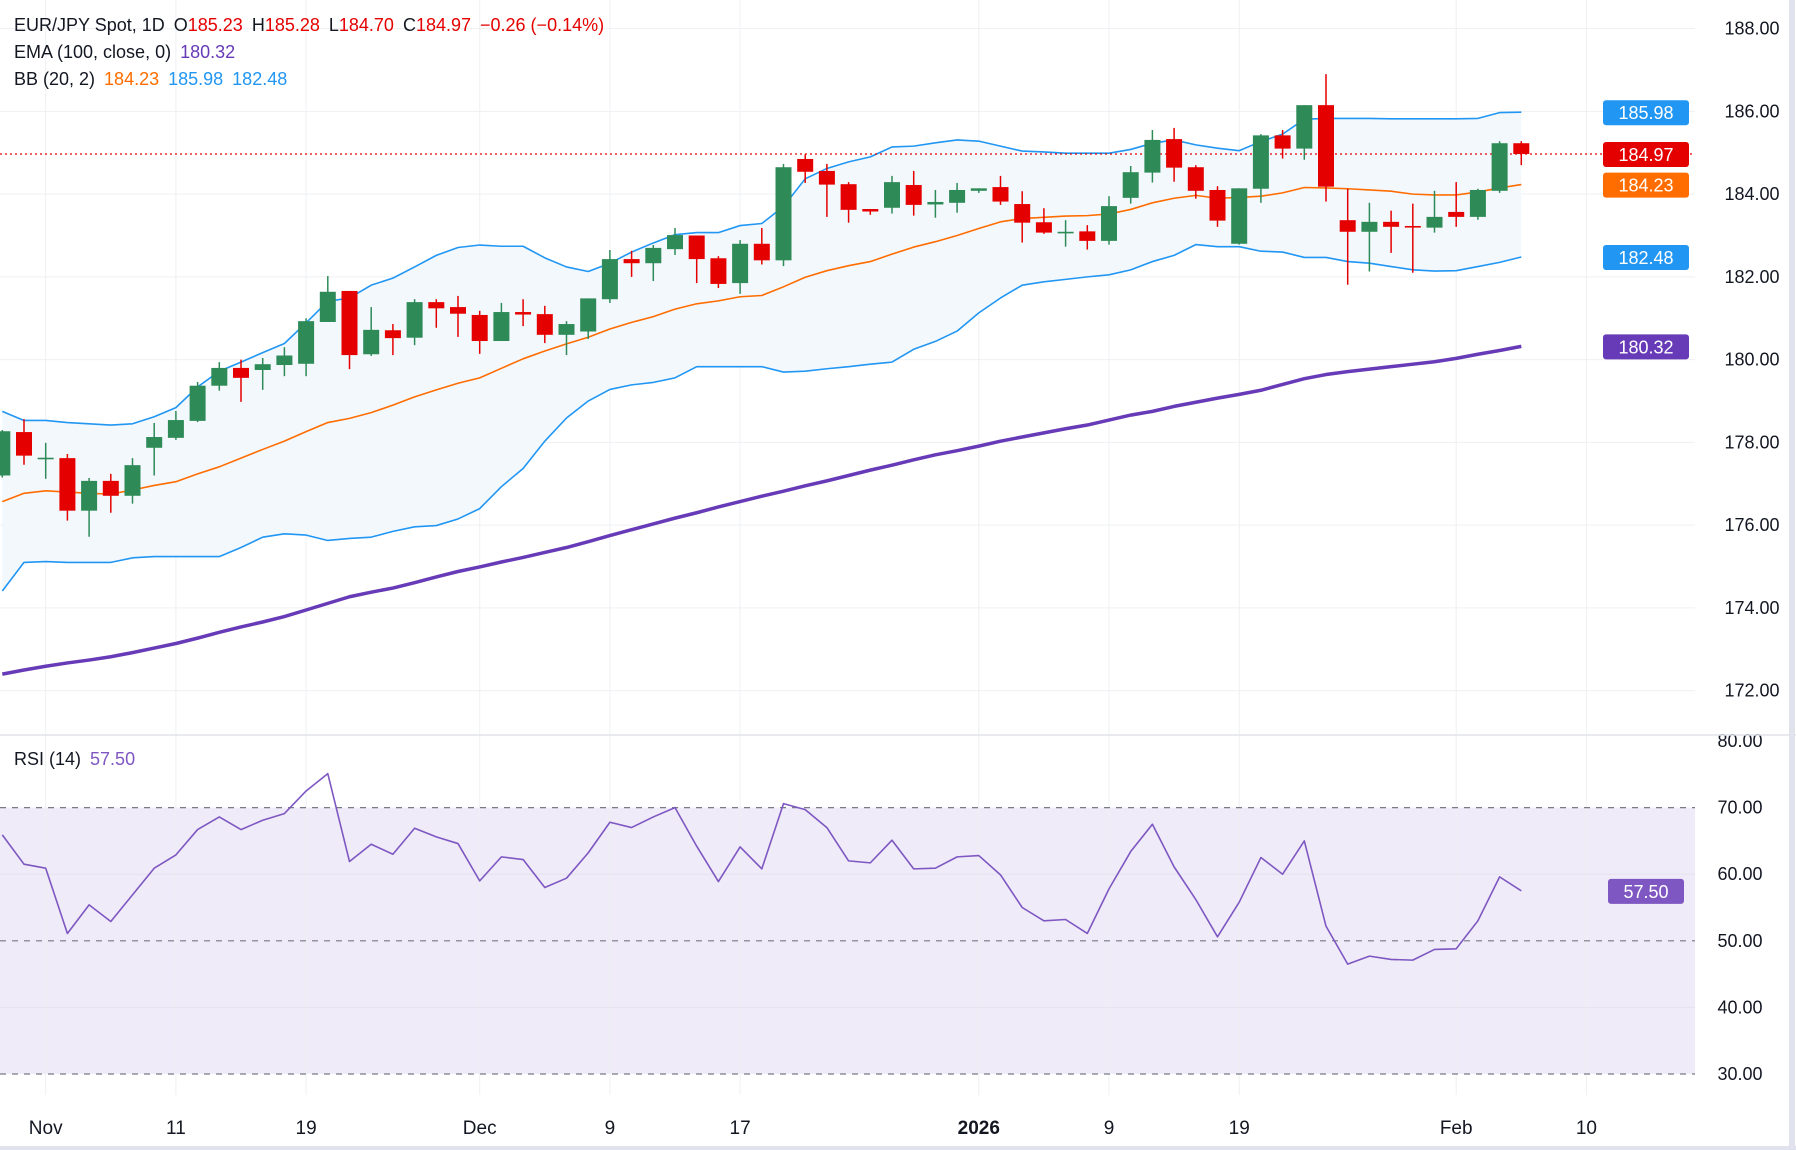  What do you see at coordinates (1739, 1074) in the screenshot?
I see `rsi-axis-label: 30.00` at bounding box center [1739, 1074].